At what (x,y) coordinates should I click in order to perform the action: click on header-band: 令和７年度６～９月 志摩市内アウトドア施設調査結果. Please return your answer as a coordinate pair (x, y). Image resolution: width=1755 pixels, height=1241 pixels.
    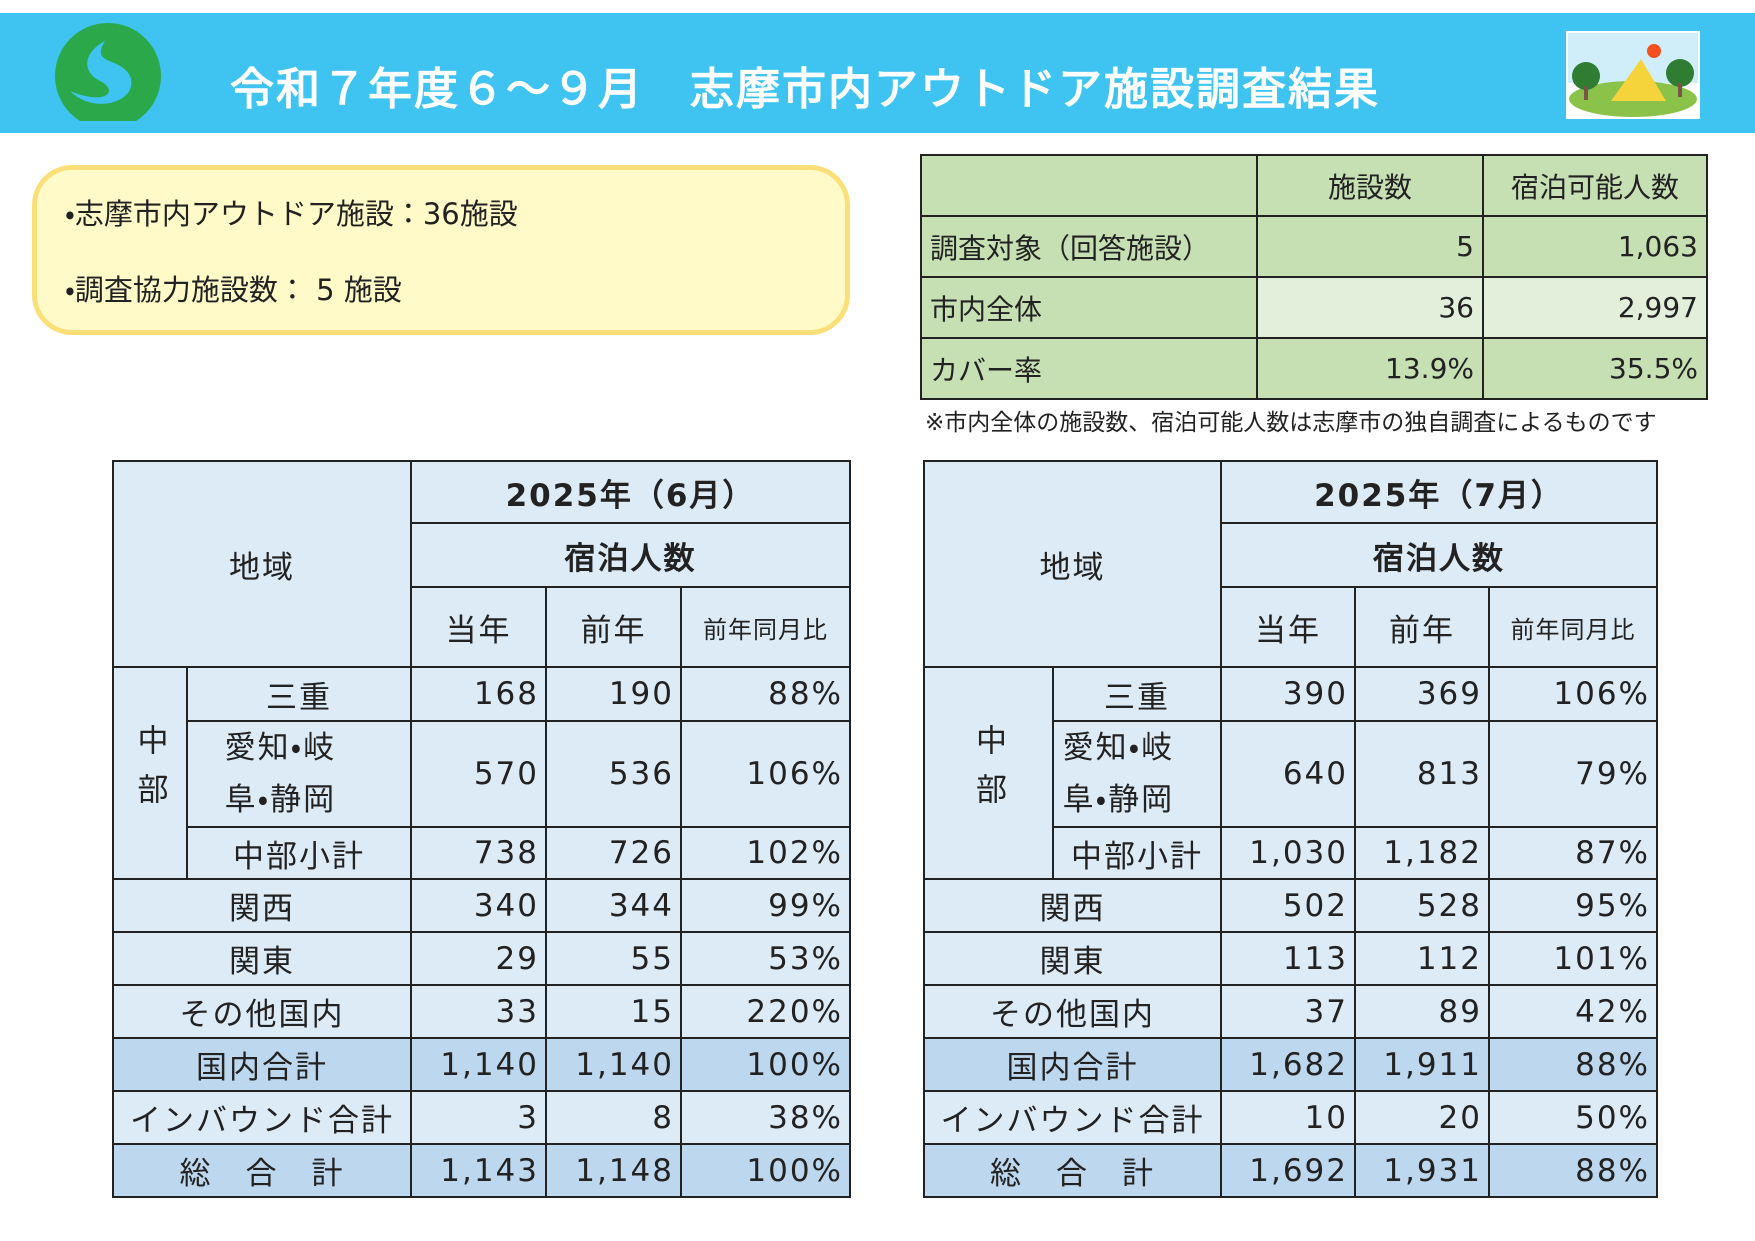
    Looking at the image, I should click on (877, 73).